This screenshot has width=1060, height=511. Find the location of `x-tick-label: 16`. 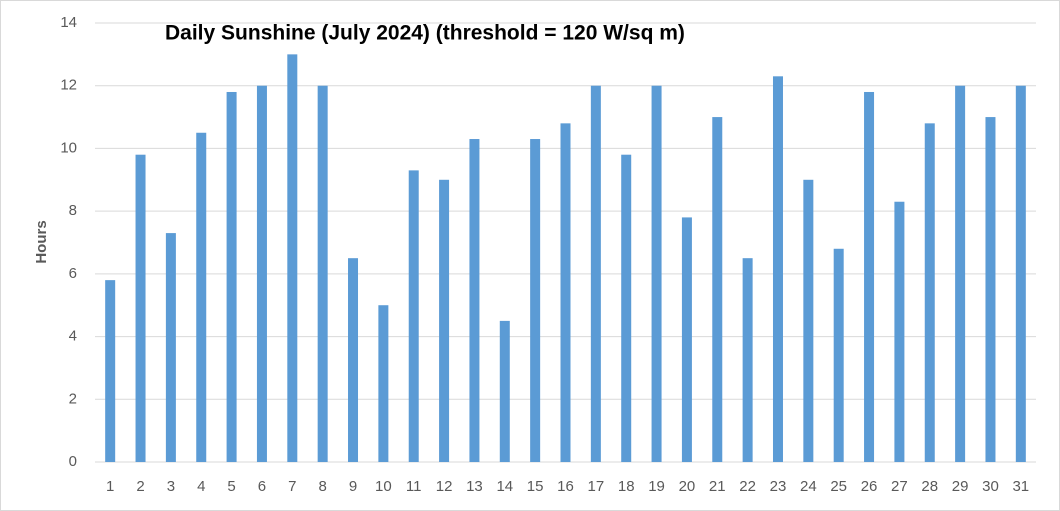

x-tick-label: 16 is located at coordinates (565, 486).